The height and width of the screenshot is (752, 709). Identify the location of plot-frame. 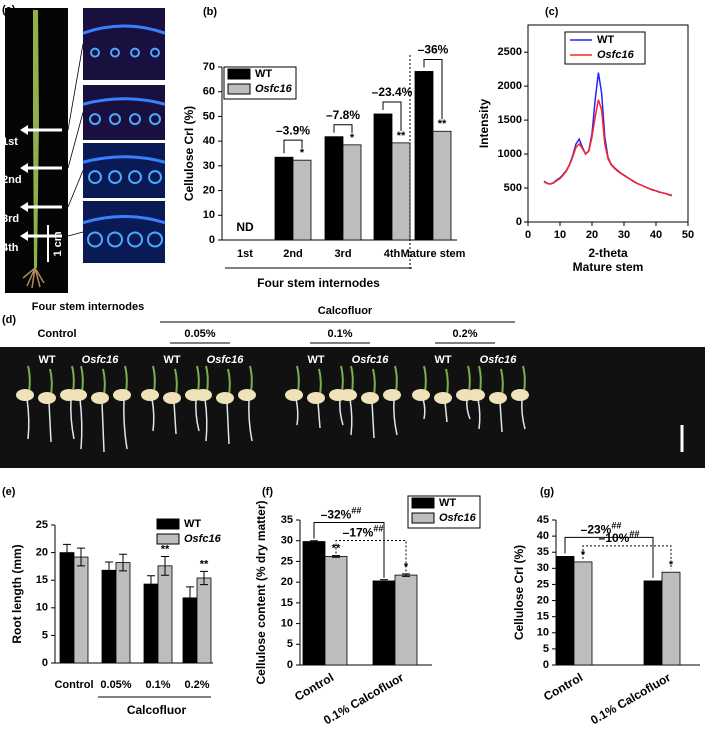
(608, 123).